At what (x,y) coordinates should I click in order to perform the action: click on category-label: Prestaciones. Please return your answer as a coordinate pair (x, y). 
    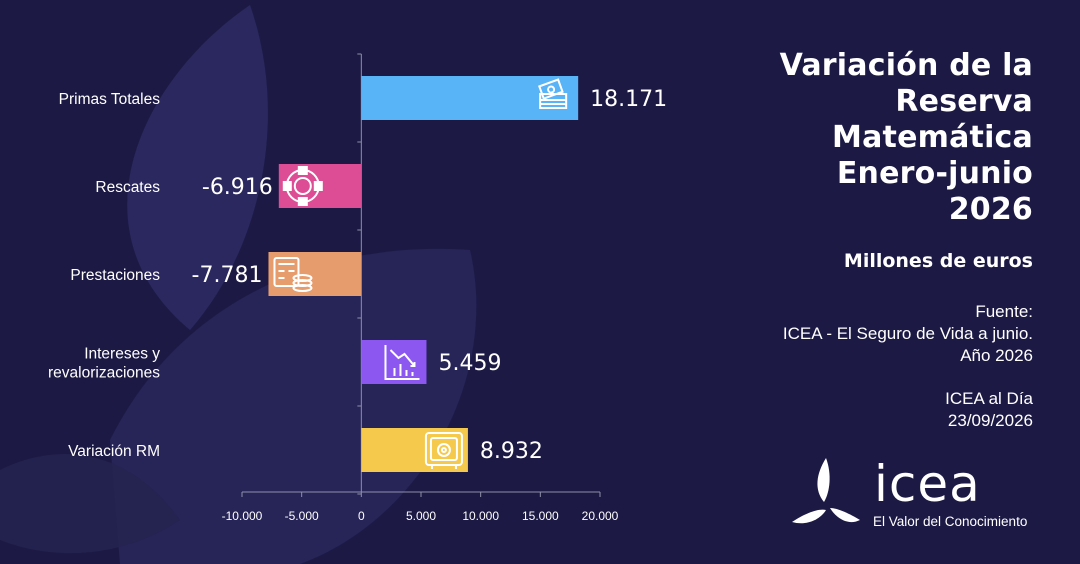
    Looking at the image, I should click on (115, 275).